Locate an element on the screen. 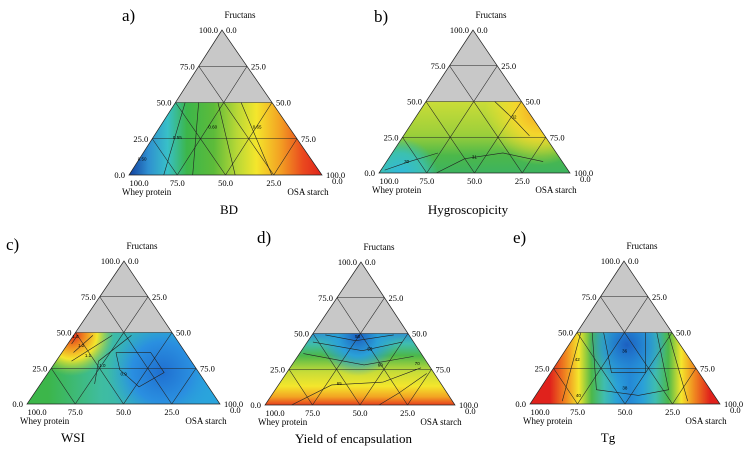 This screenshot has width=743, height=452. panel-label: b) is located at coordinates (381, 16).